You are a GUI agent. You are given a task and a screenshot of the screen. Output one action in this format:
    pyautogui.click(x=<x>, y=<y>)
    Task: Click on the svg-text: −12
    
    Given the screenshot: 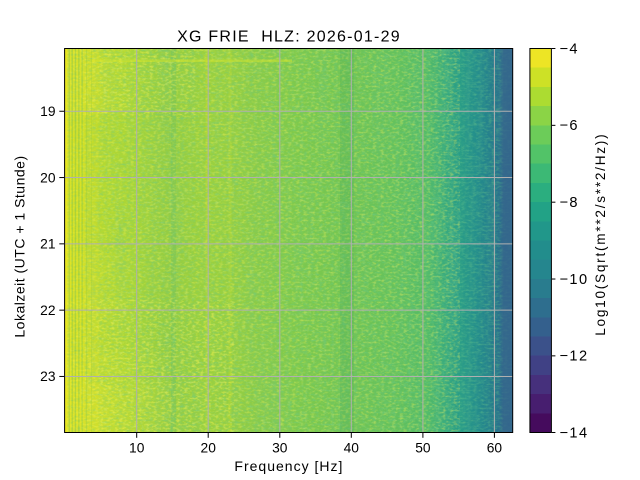 What is the action you would take?
    pyautogui.click(x=574, y=357)
    